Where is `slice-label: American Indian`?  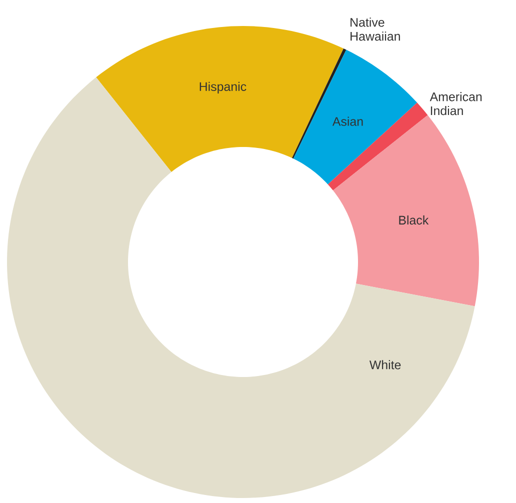
slice-label: American Indian is located at coordinates (456, 104).